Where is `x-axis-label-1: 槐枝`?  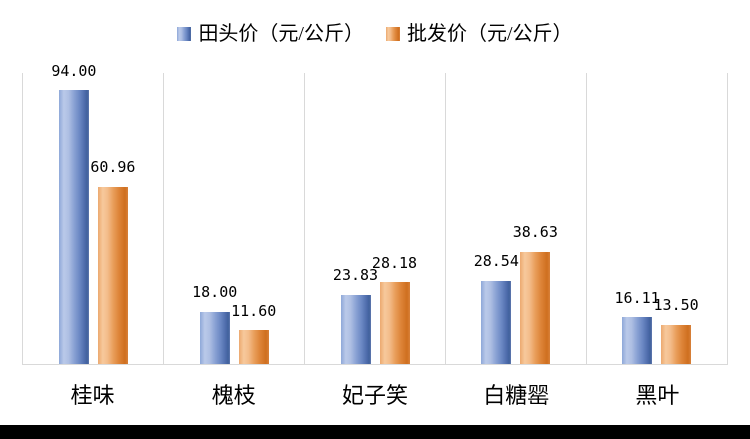
x-axis-label-1: 槐枝 is located at coordinates (233, 395).